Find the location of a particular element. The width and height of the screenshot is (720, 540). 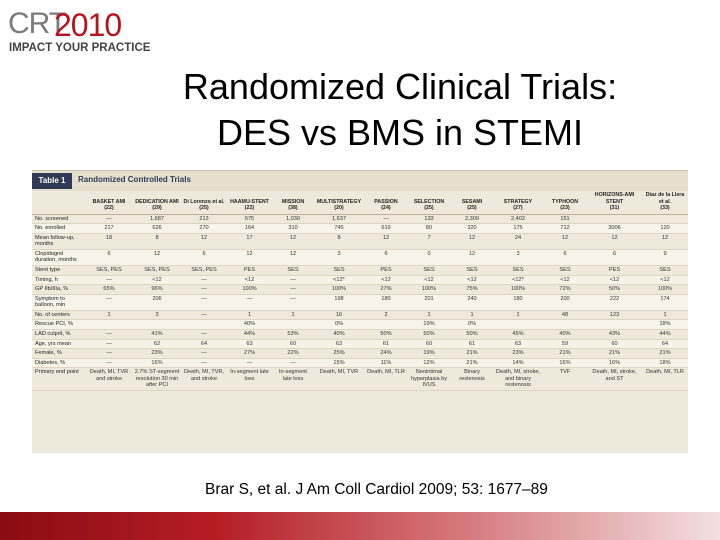

table-header-cell: BASKET AMI (22) is located at coordinates (109, 203).